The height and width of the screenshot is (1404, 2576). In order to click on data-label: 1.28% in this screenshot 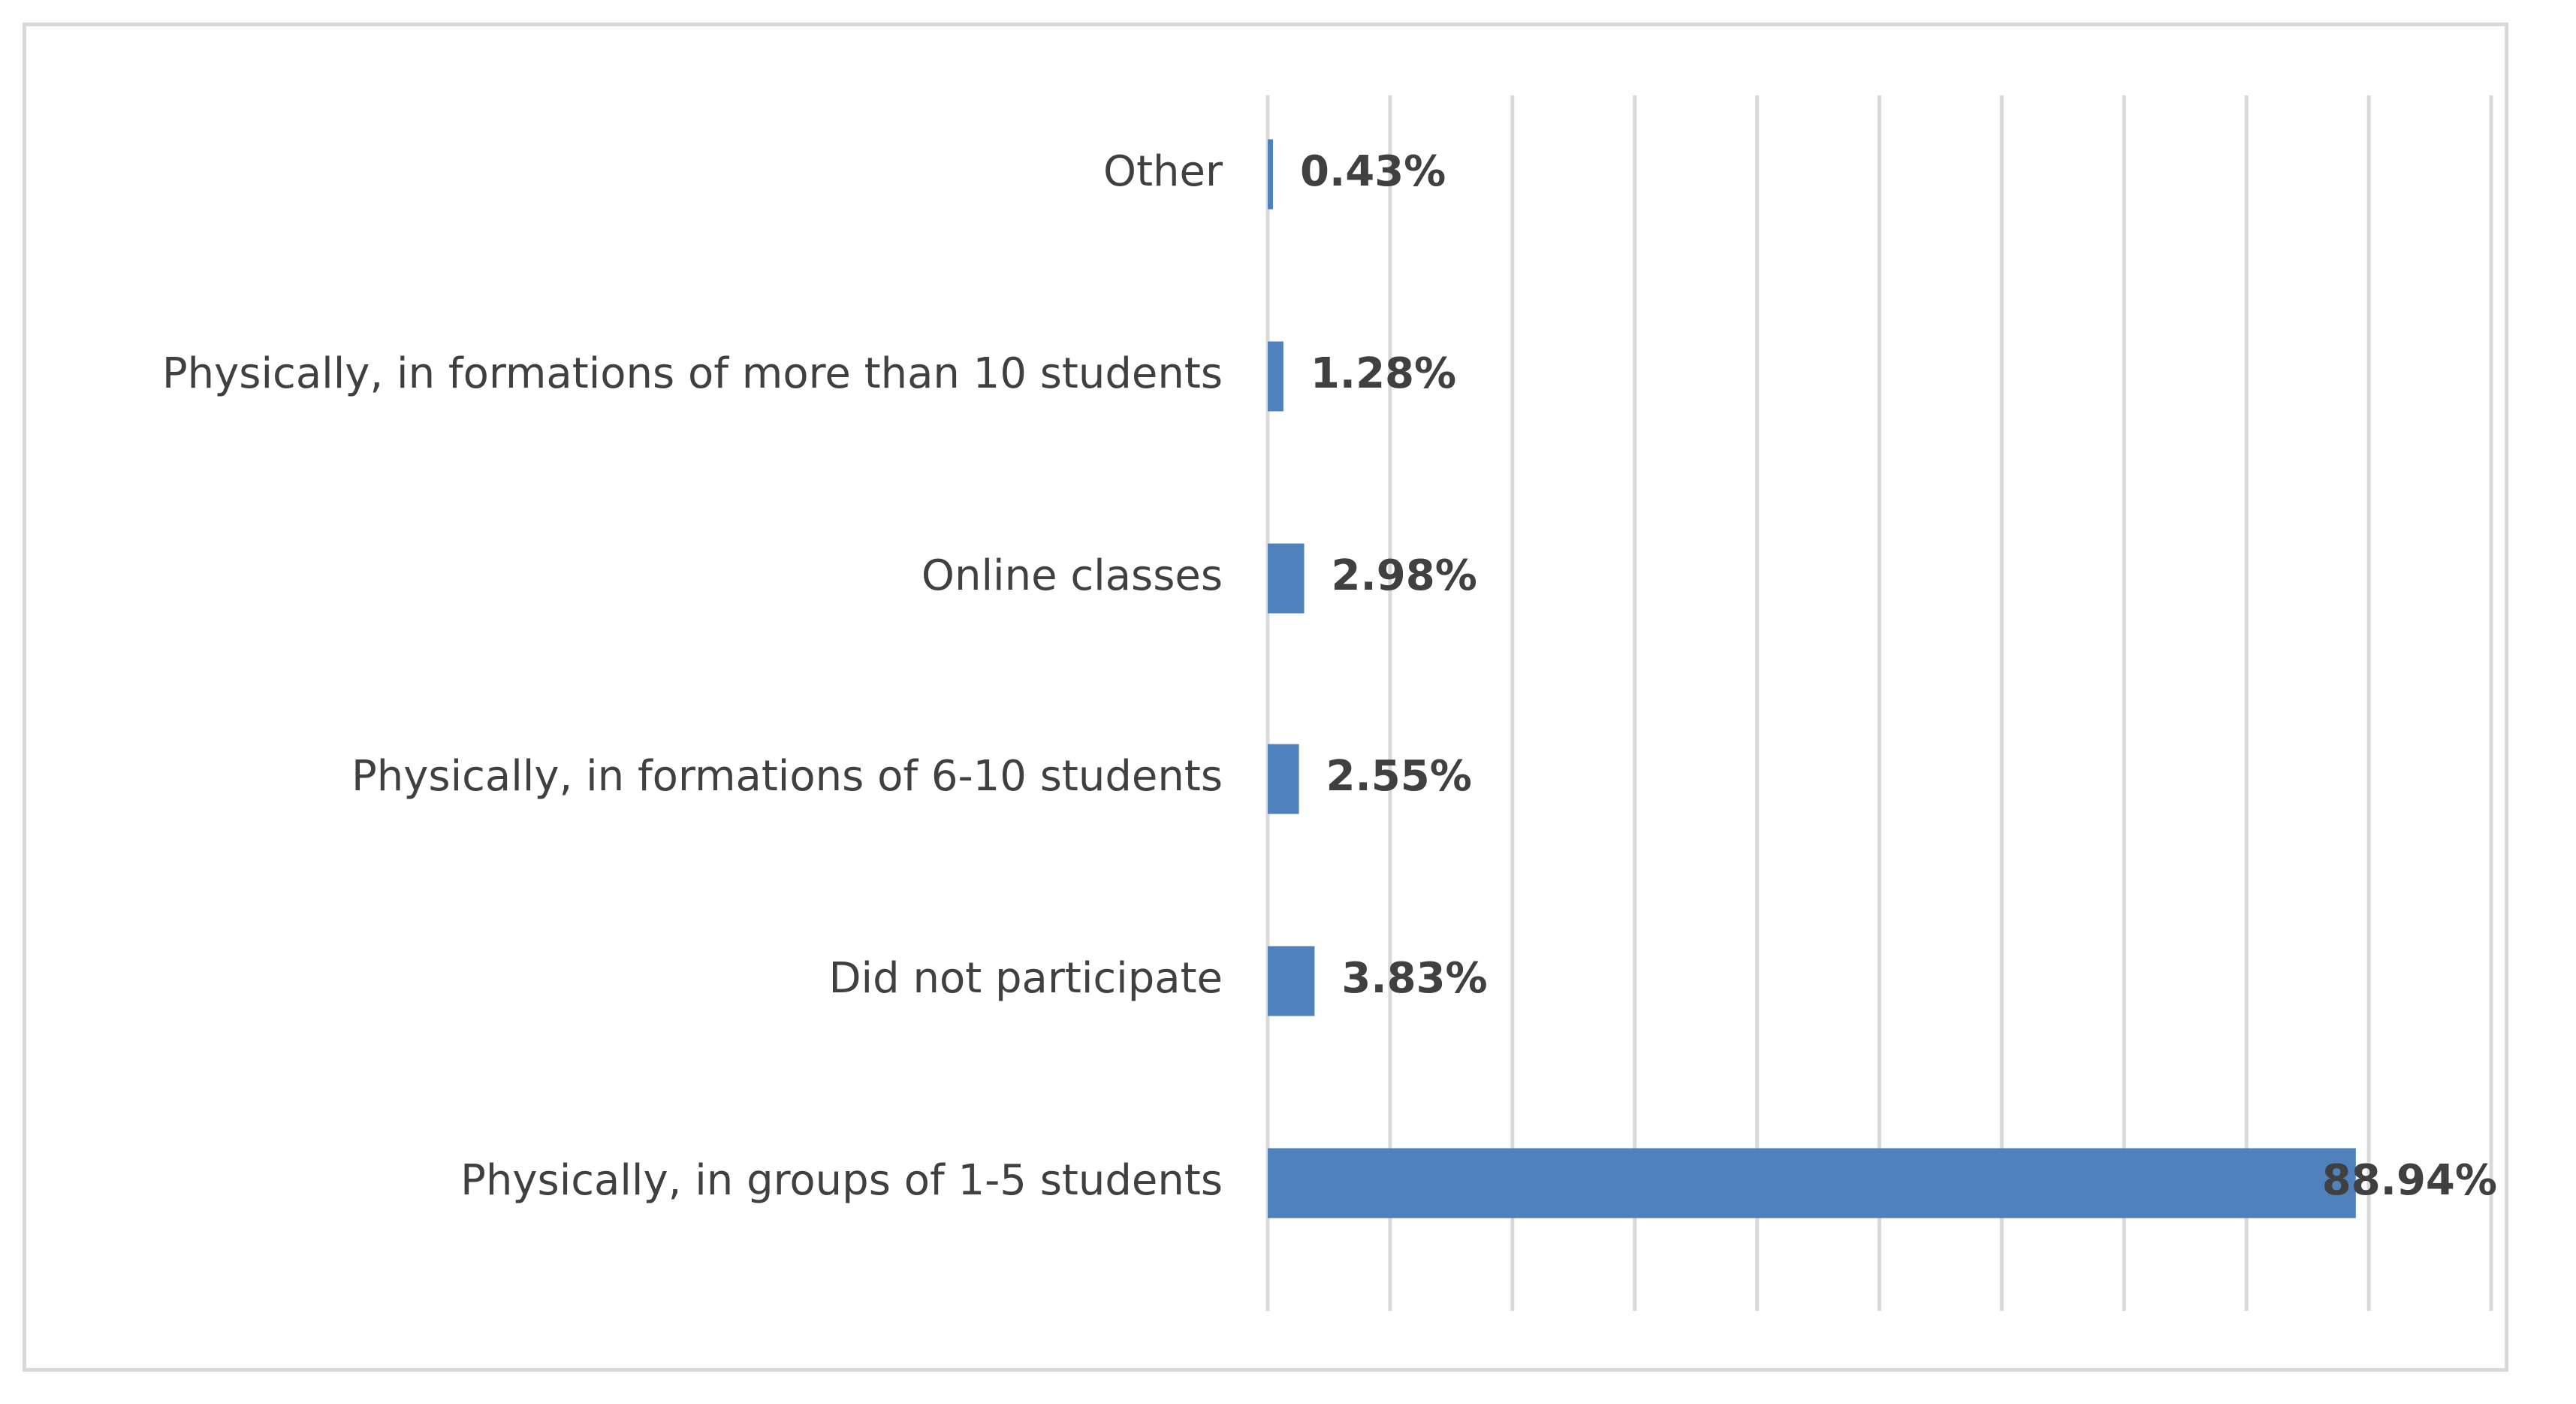, I will do `click(1383, 373)`.